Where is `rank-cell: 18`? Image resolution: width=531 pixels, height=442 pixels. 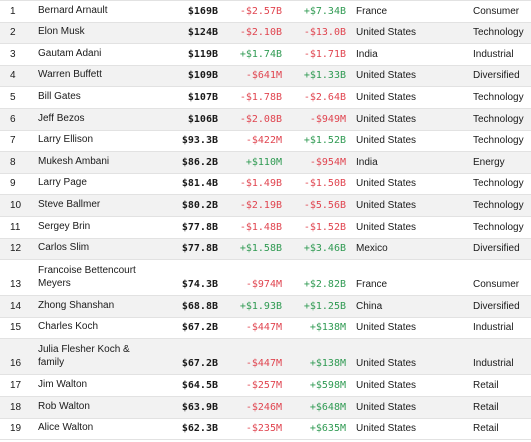 rank-cell: 18 is located at coordinates (16, 407).